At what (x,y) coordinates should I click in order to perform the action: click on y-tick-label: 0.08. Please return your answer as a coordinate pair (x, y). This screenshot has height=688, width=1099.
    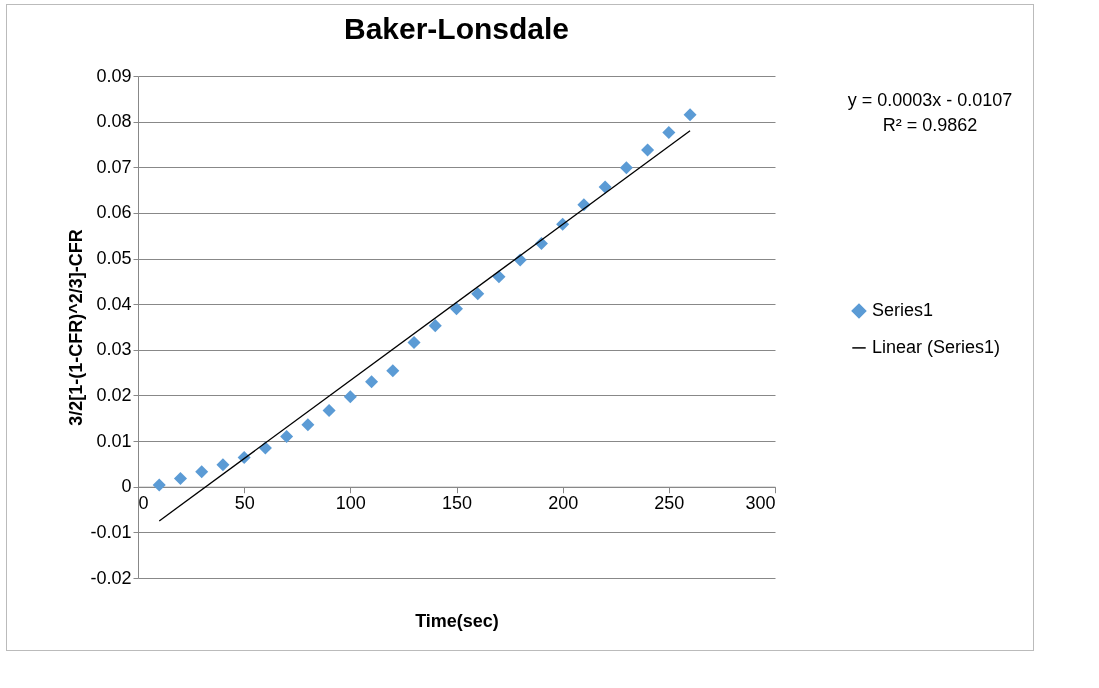
    Looking at the image, I should click on (114, 121).